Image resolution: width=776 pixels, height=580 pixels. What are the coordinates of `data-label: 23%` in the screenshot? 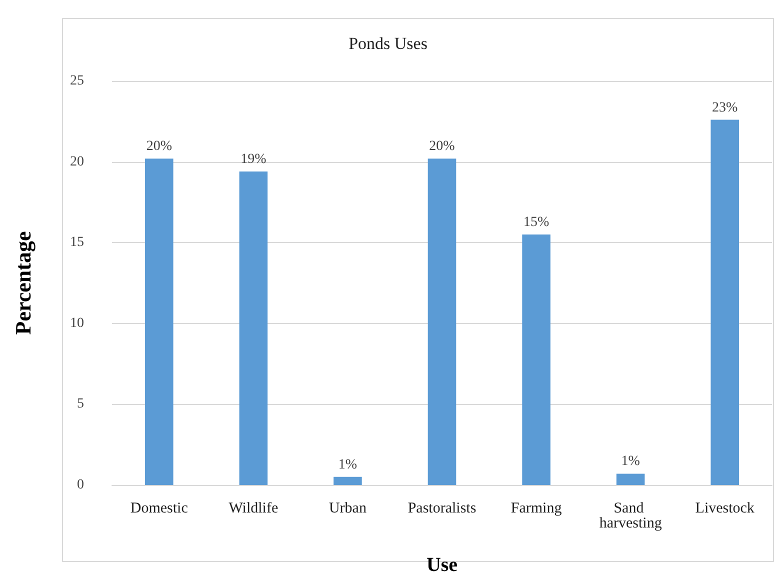 It's located at (725, 108).